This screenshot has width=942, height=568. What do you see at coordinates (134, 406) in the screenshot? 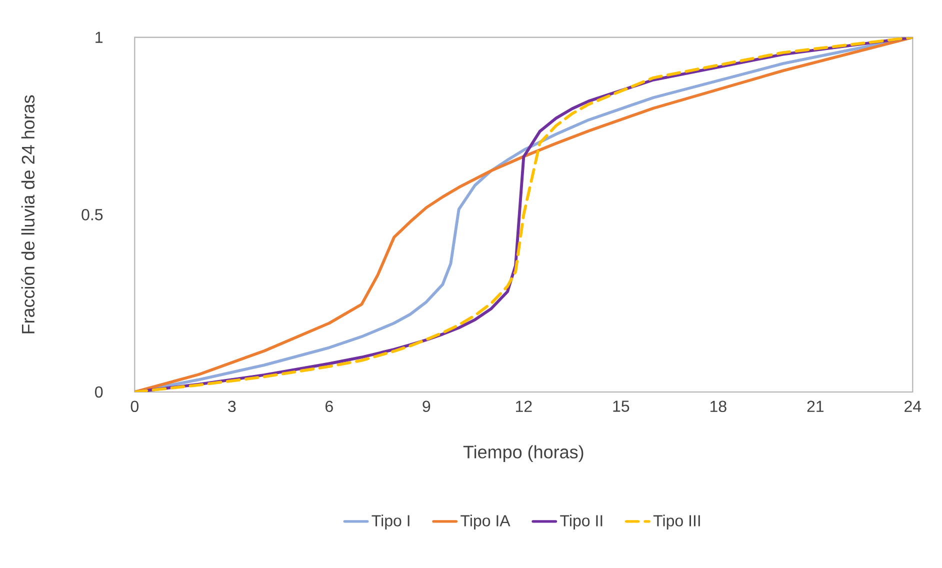
I see `x-tick-label: 0` at bounding box center [134, 406].